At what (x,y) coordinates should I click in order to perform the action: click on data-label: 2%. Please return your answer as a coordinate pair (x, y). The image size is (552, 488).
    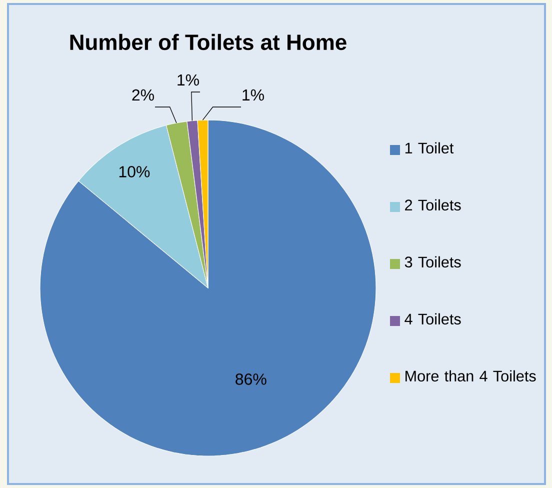
    Looking at the image, I should click on (143, 95).